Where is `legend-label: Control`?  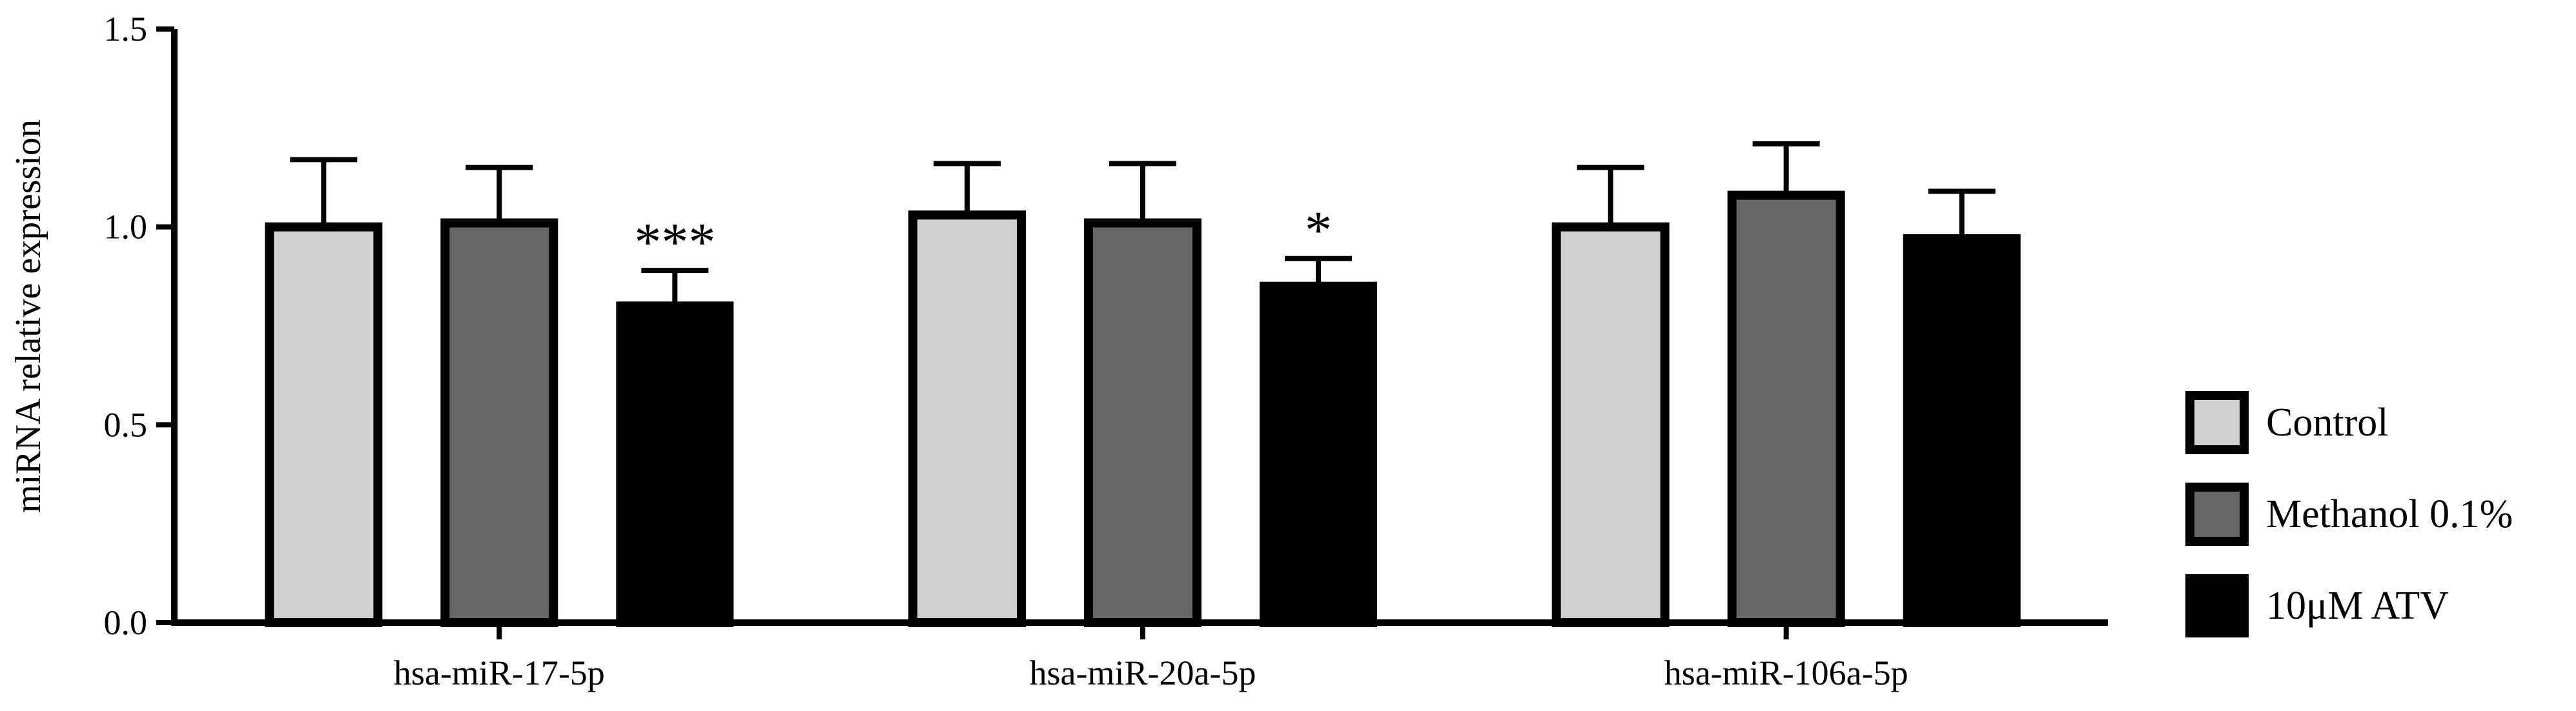
legend-label: Control is located at coordinates (2327, 423).